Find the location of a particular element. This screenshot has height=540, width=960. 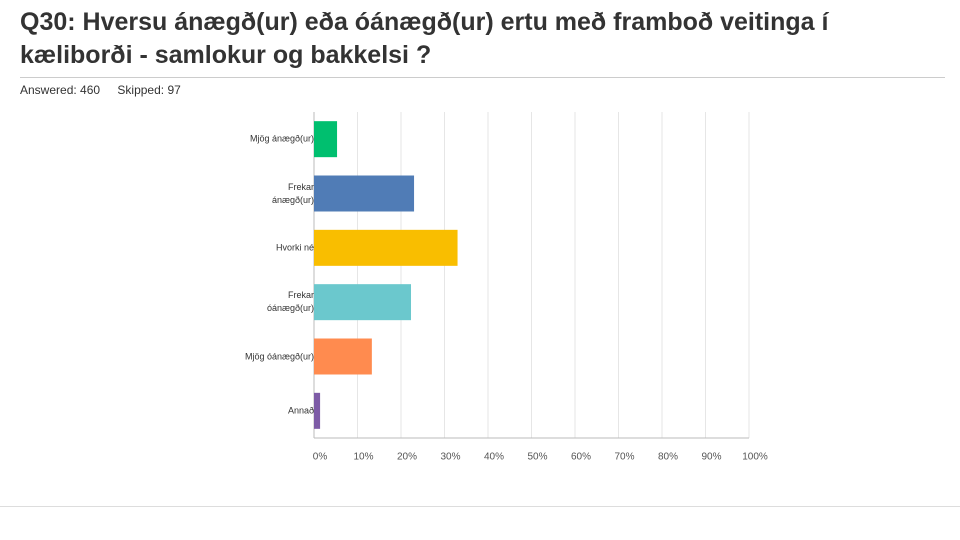

x-tick-label: 80% is located at coordinates (668, 457).